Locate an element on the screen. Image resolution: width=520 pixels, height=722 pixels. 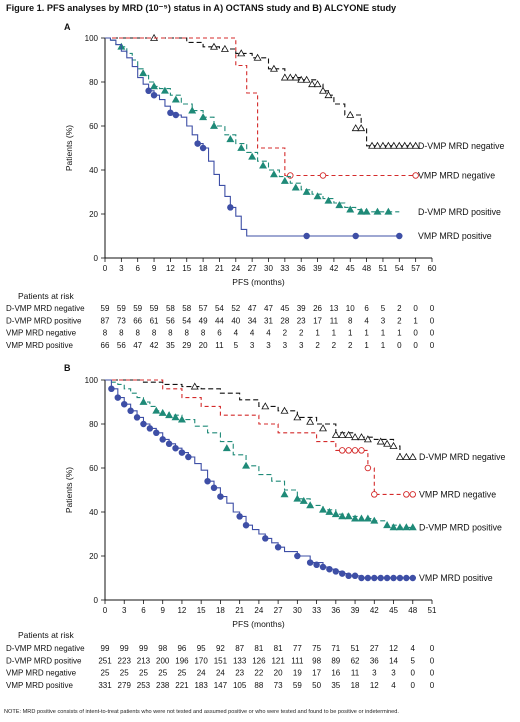
risk-value: 42 is located at coordinates (154, 345).